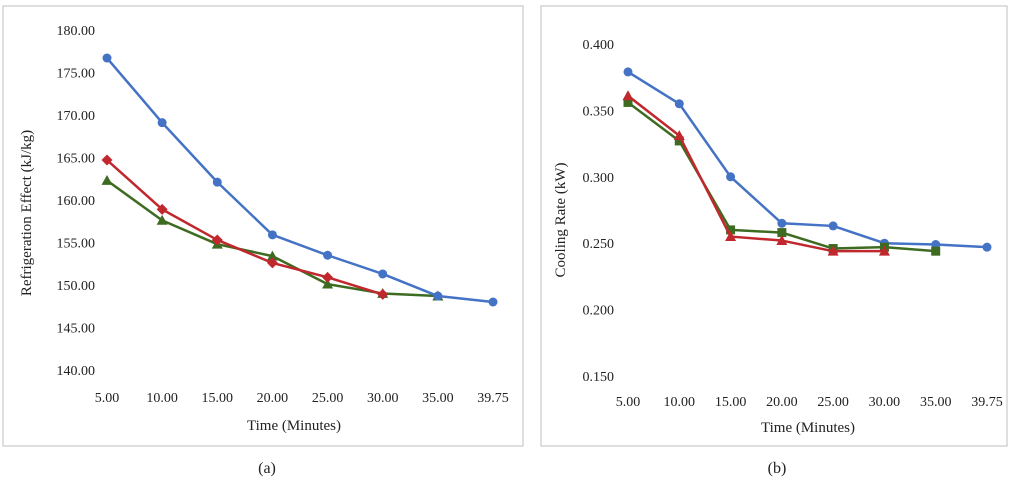  What do you see at coordinates (438, 398) in the screenshot?
I see `chart-a-xtick-label: 35.00` at bounding box center [438, 398].